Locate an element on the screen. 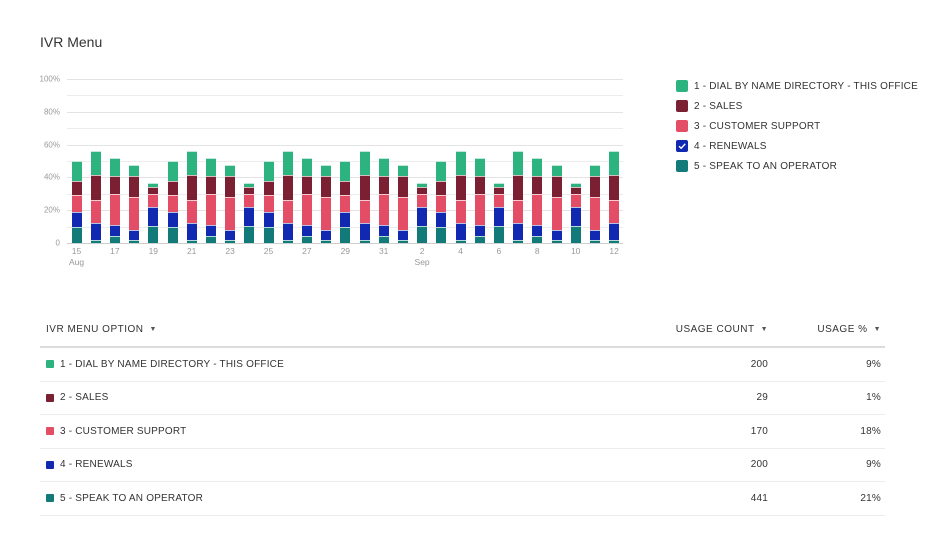  option-label: 5 - SPEAK TO AN OPERATOR is located at coordinates (131, 498).